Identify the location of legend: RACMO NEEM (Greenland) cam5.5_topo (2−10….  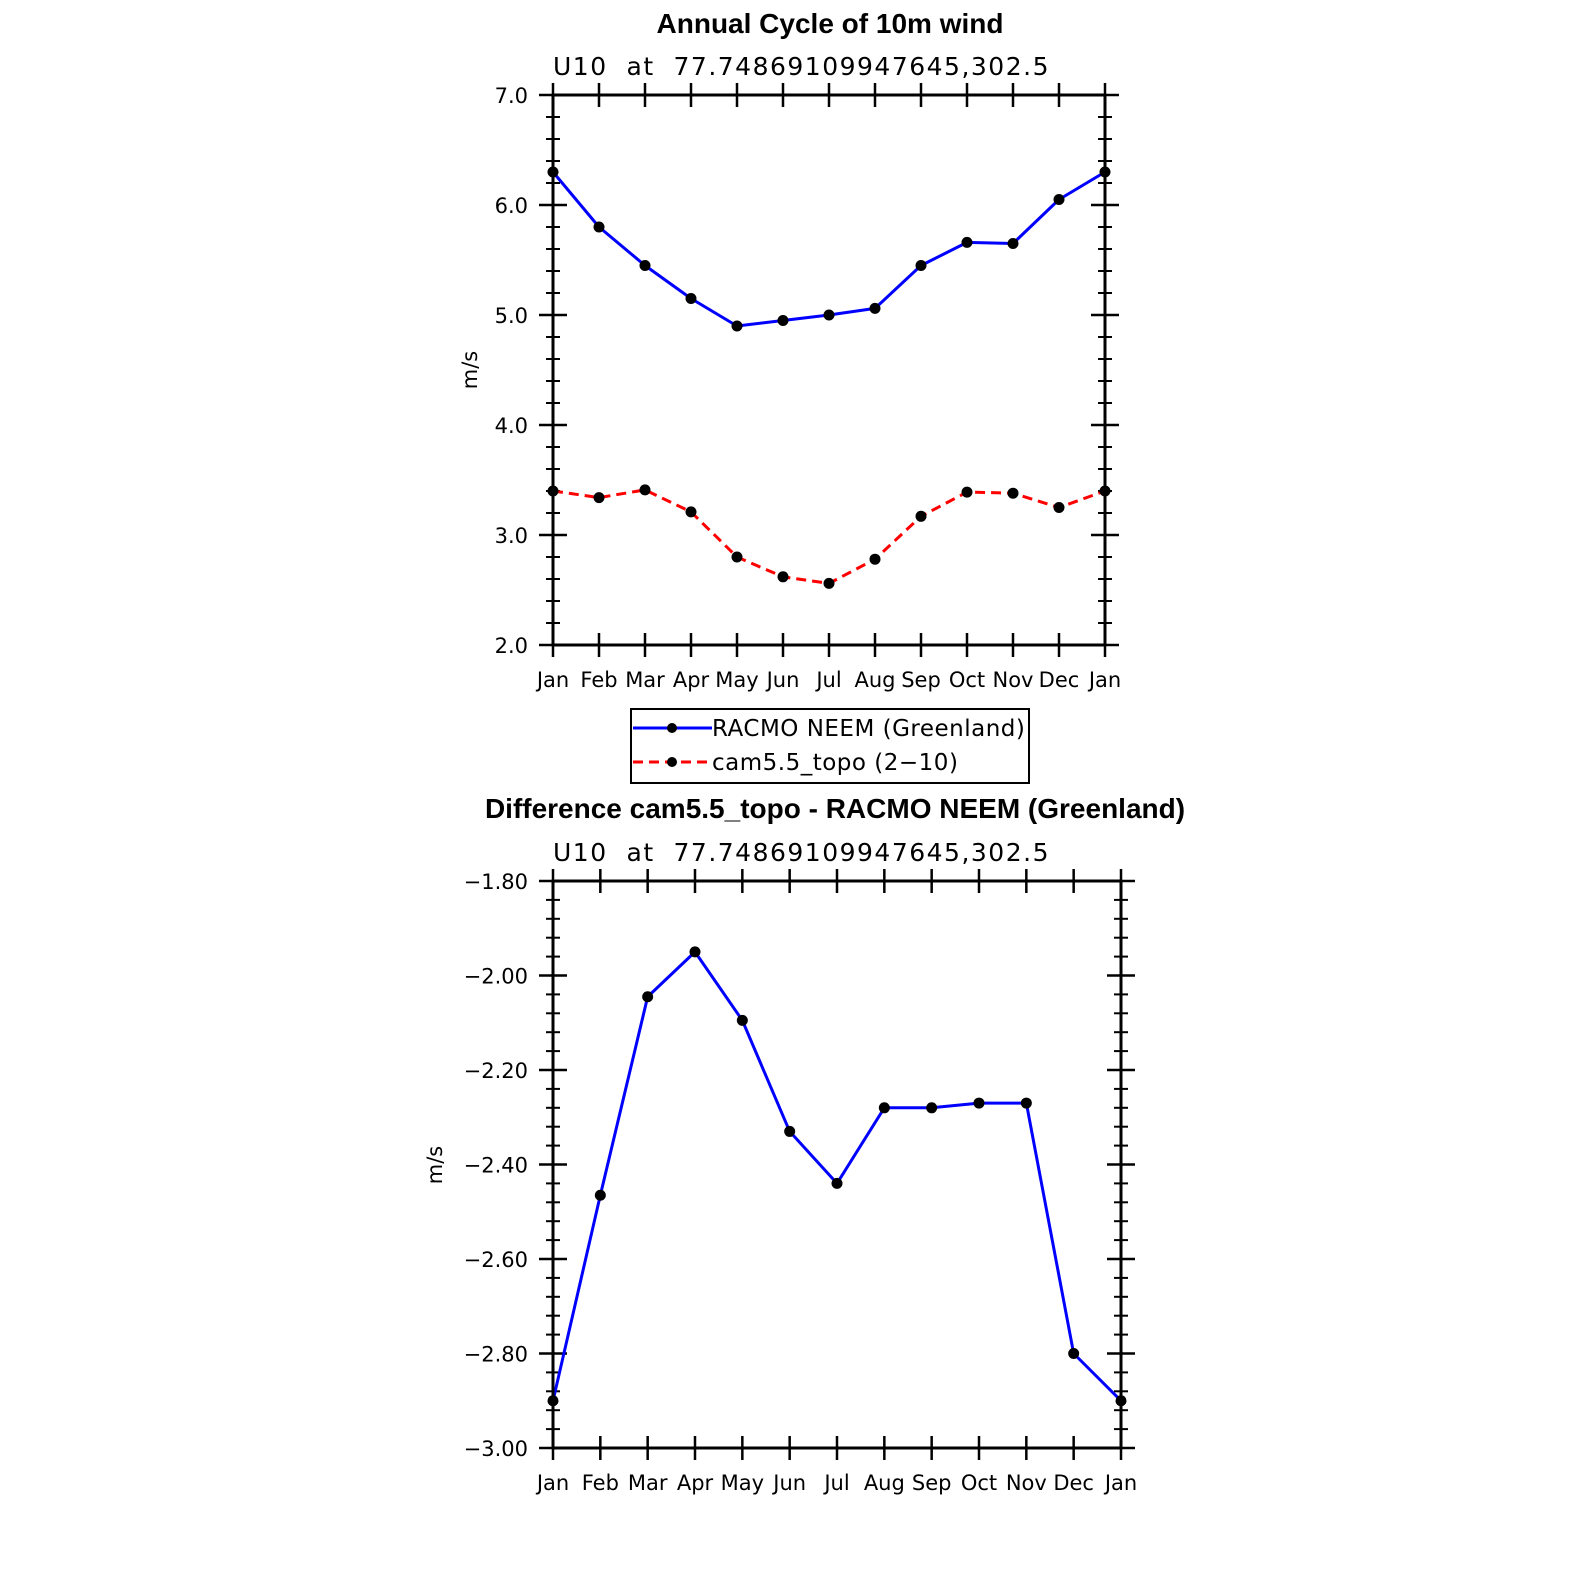
(830, 746).